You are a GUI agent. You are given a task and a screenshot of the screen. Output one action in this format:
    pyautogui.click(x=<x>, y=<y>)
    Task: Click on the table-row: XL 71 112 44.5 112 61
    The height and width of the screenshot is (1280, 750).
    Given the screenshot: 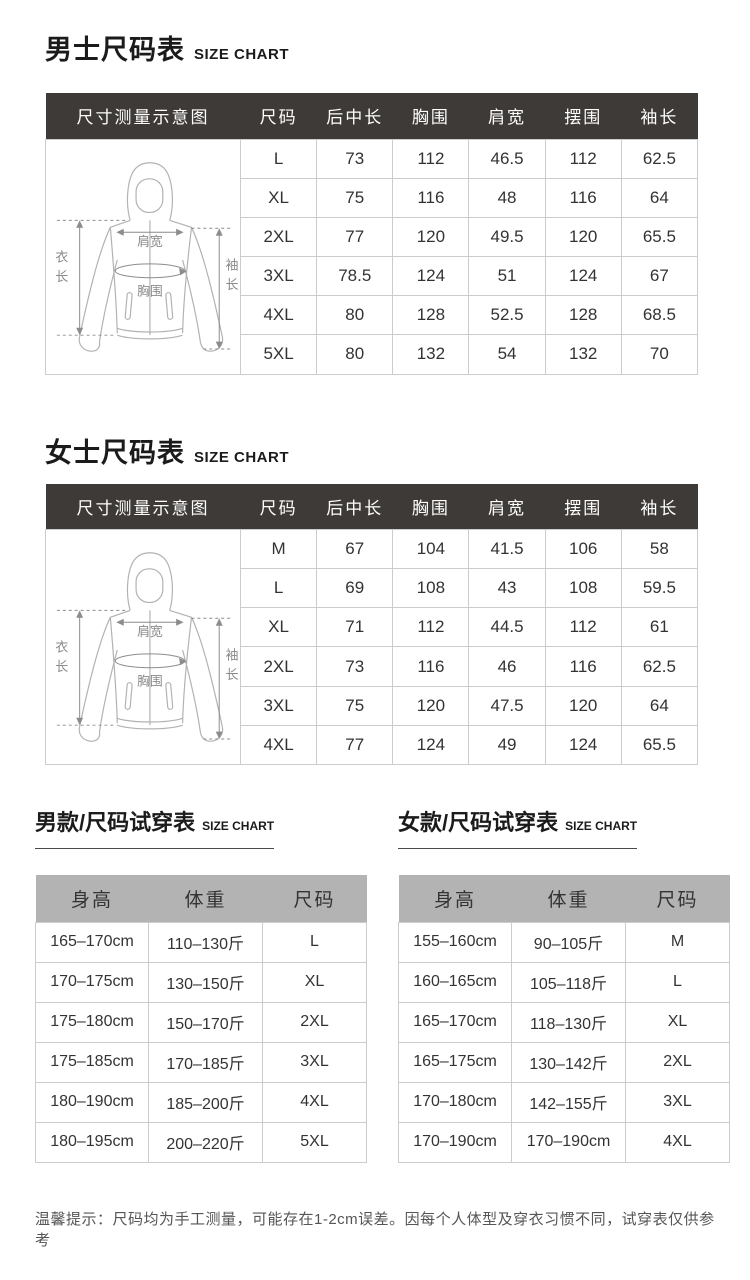 What is the action you would take?
    pyautogui.click(x=372, y=627)
    